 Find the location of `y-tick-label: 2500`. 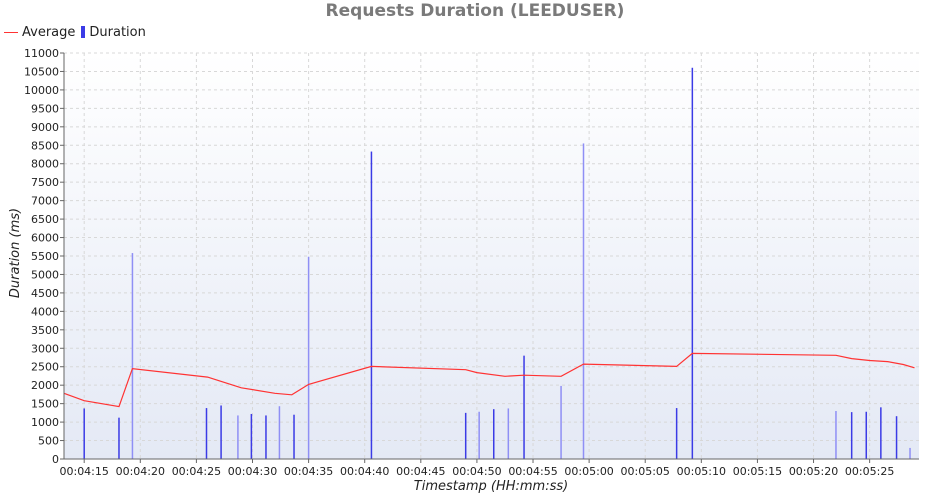

y-tick-label: 2500 is located at coordinates (45, 367).